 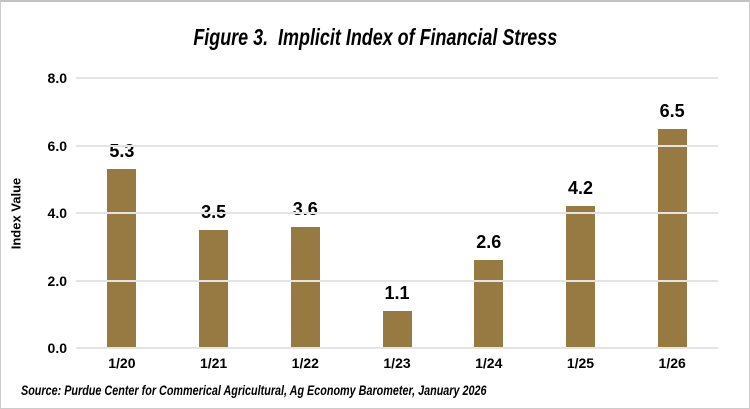 I want to click on y-tick-label: 2.0, so click(x=57, y=280).